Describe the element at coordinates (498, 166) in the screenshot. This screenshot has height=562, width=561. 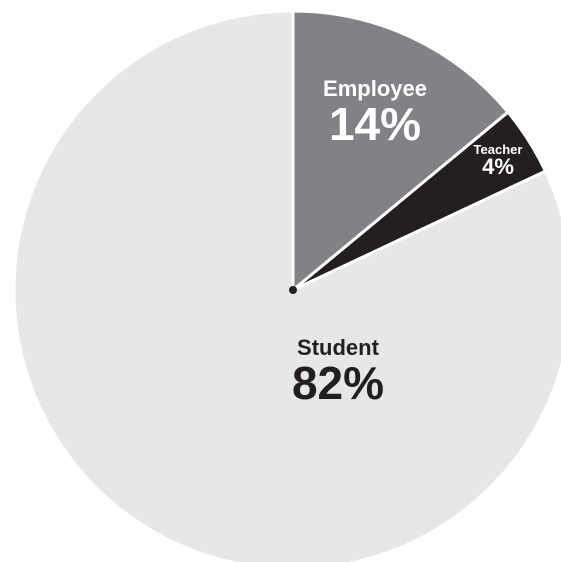
I see `slice-value-teacher: 4%` at that location.